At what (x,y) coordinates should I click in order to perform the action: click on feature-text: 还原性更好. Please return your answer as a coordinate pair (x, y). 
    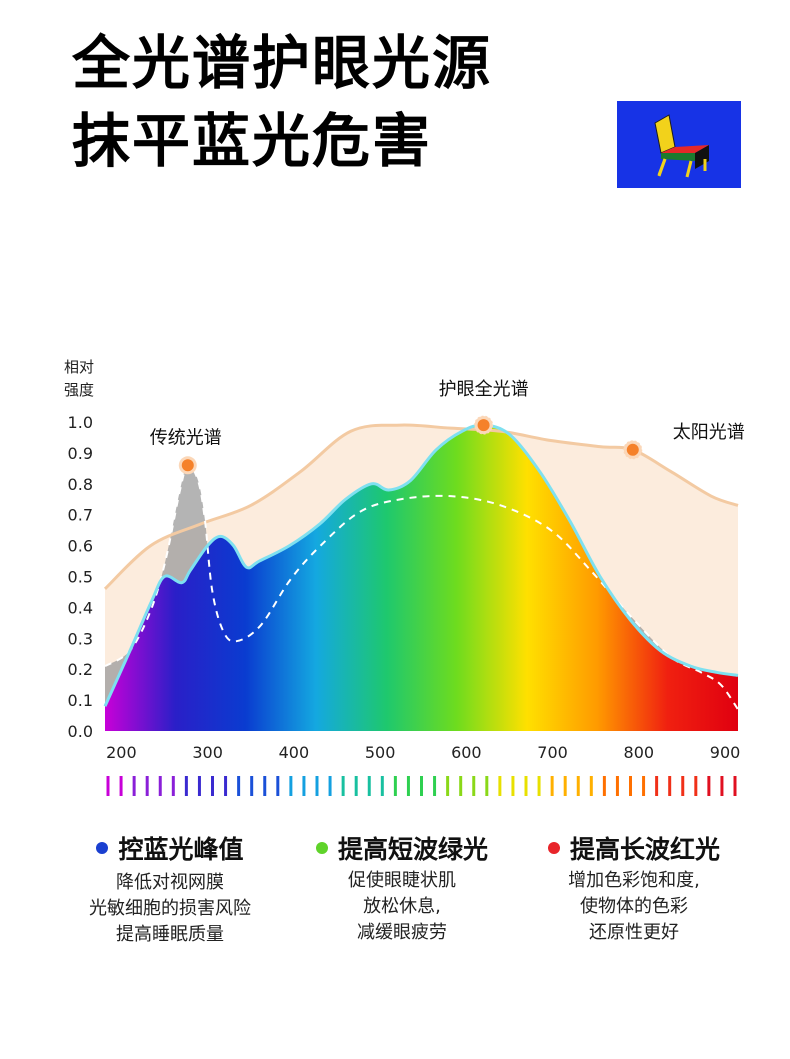
    Looking at the image, I should click on (634, 932).